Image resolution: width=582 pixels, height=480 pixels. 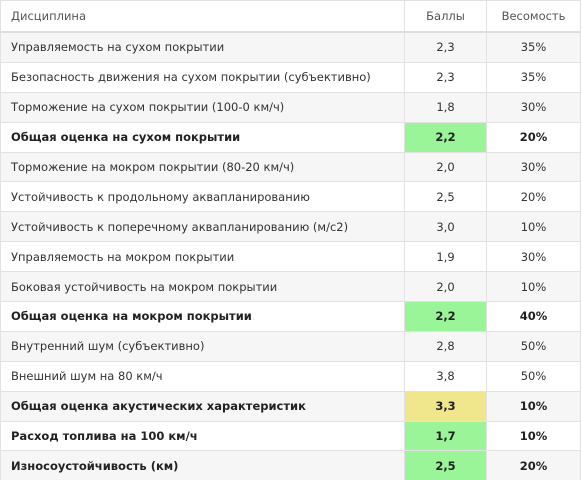 I want to click on score-cell: 3,8, so click(x=445, y=376).